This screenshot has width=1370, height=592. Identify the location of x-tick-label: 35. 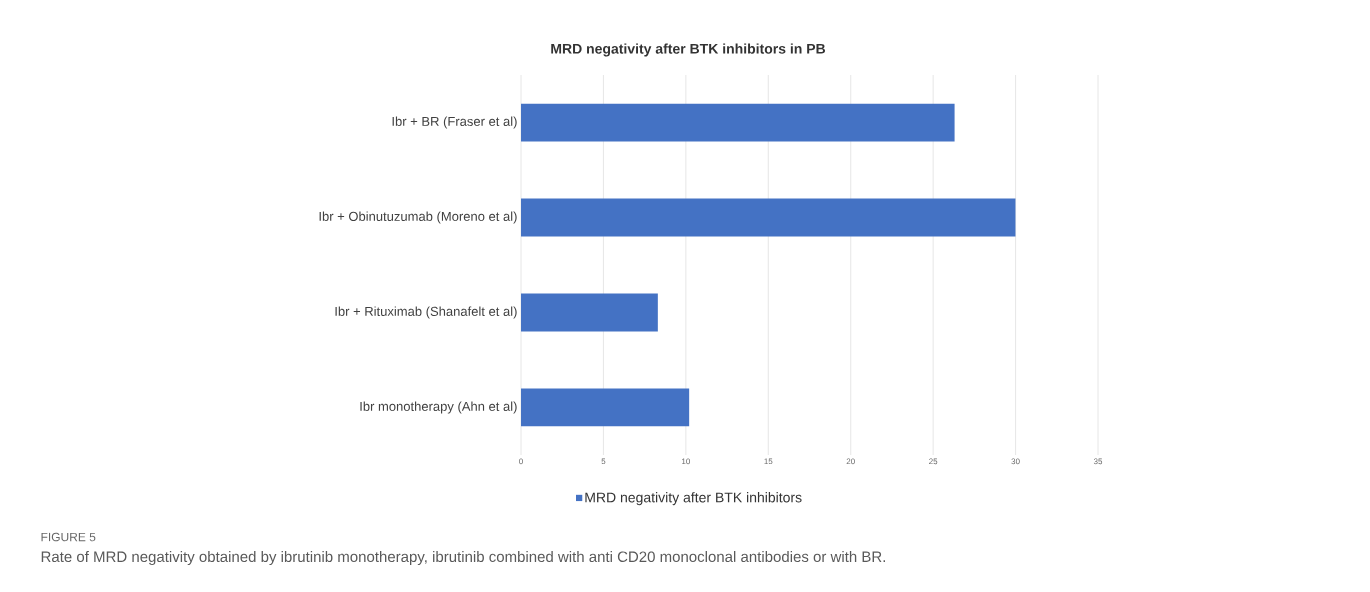
(1098, 461).